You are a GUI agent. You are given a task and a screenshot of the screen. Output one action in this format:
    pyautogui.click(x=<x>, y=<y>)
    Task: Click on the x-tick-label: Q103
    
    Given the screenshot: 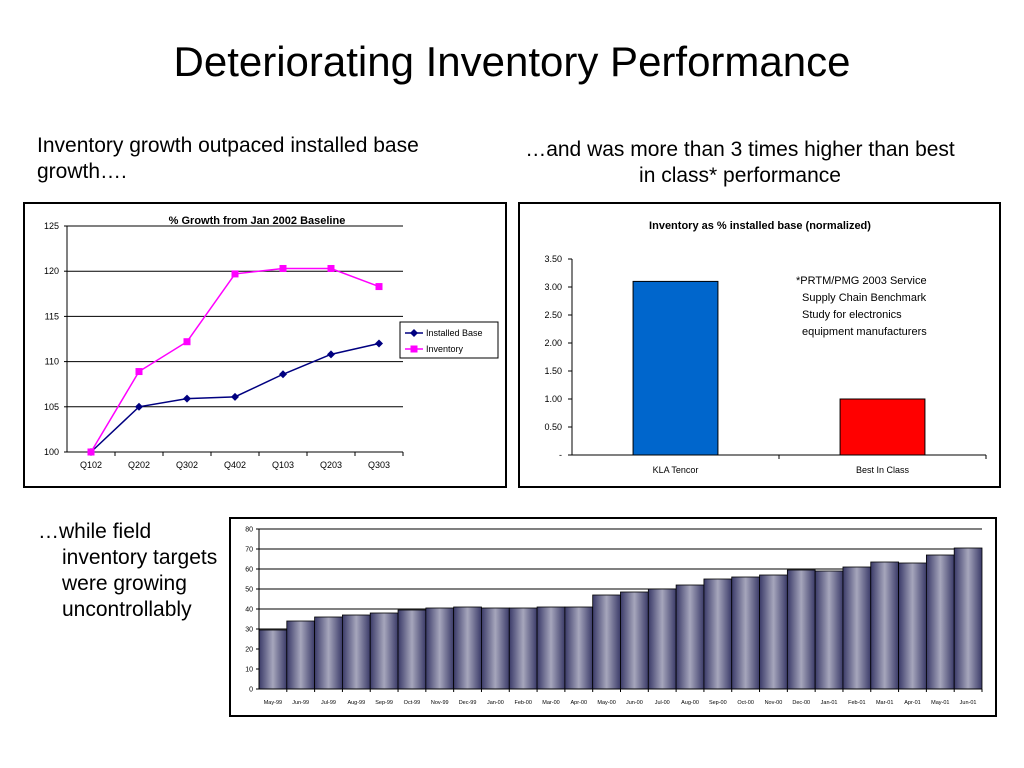 What is the action you would take?
    pyautogui.click(x=283, y=465)
    